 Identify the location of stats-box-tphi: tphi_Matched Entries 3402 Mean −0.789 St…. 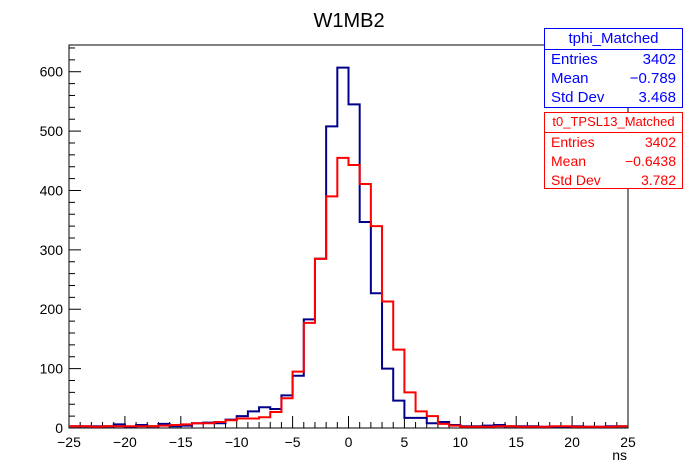
(613, 68).